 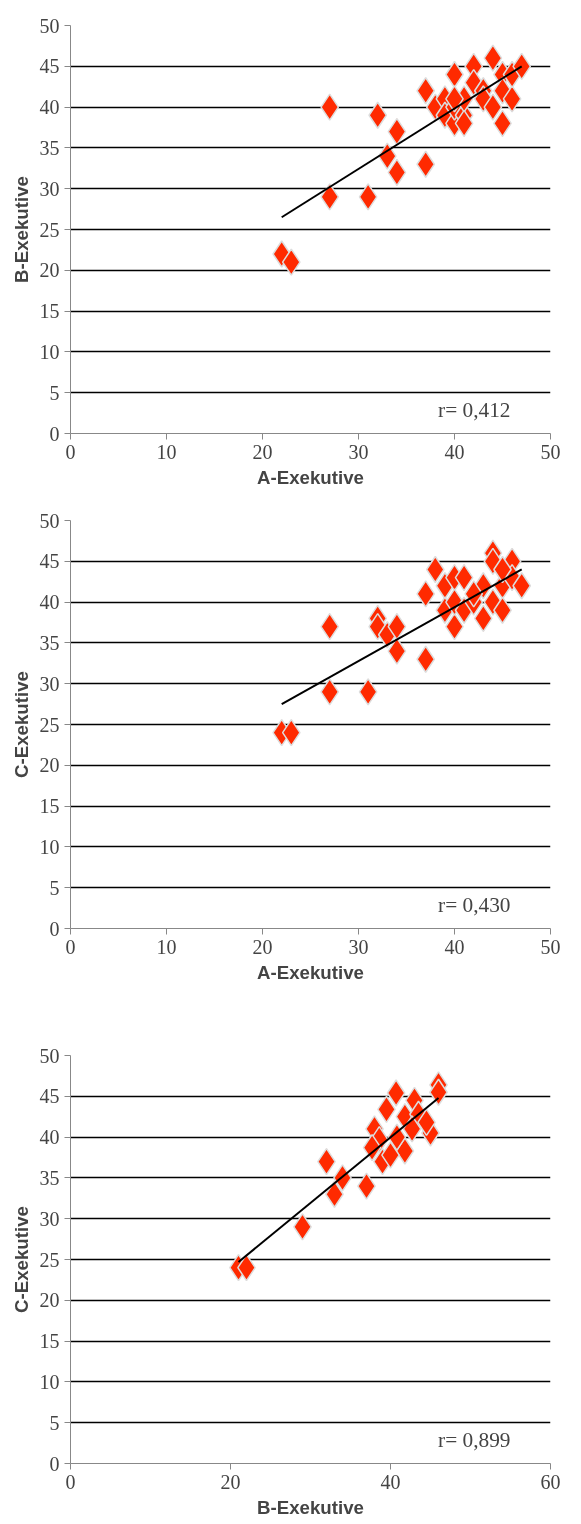 What do you see at coordinates (474, 1439) in the screenshot?
I see `annotation: r= 0,899` at bounding box center [474, 1439].